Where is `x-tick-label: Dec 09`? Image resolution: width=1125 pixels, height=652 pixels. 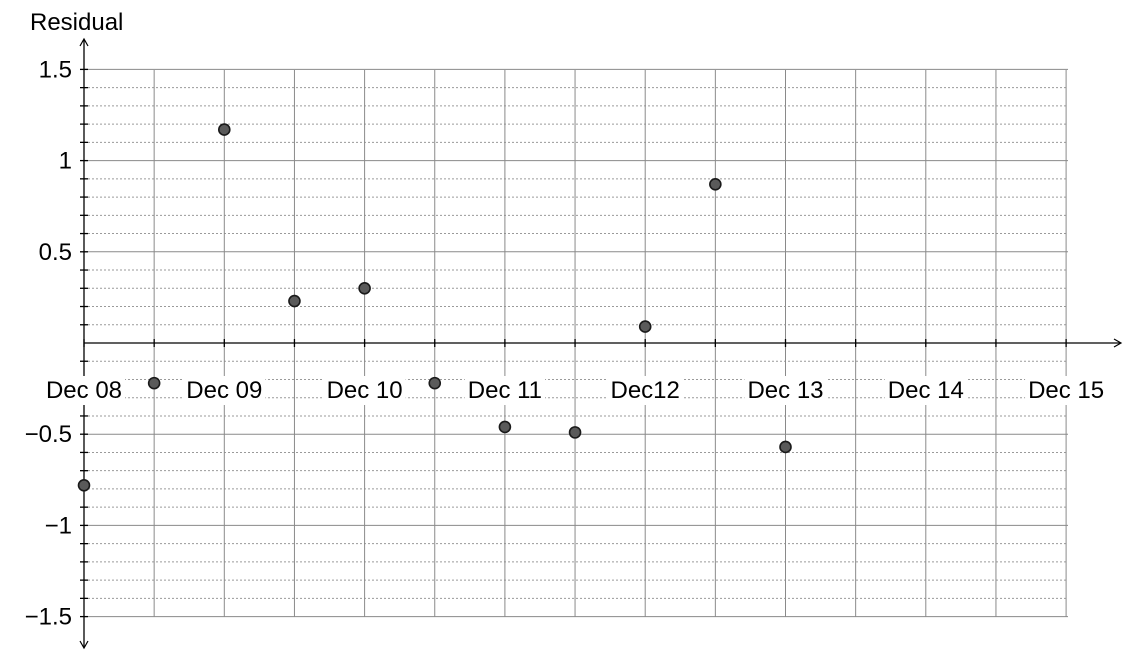 x-tick-label: Dec 09 is located at coordinates (224, 390).